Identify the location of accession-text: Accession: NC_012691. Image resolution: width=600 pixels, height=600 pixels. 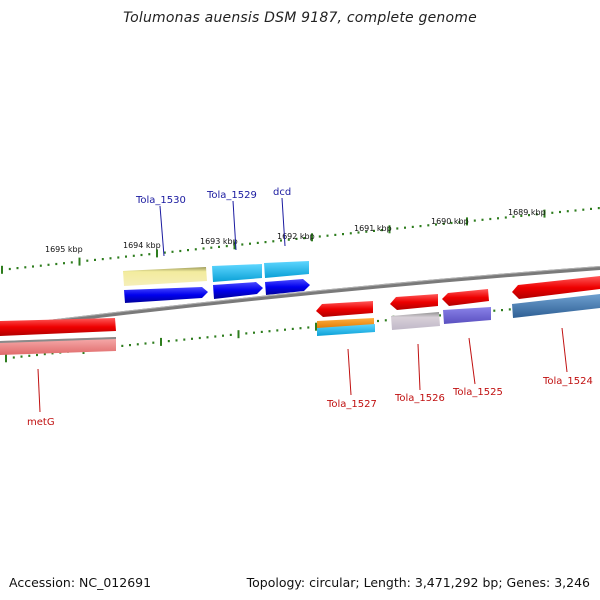
(80, 582).